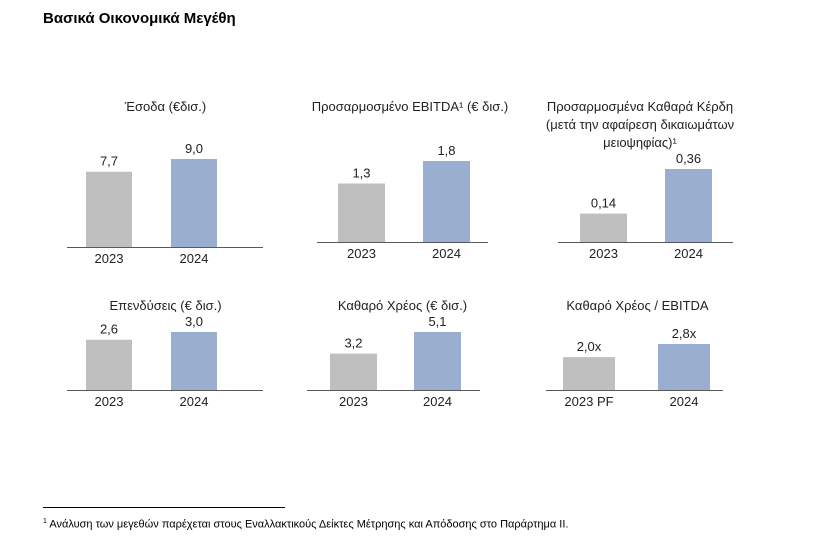 The width and height of the screenshot is (824, 538). I want to click on data-label: 7,7, so click(109, 161).